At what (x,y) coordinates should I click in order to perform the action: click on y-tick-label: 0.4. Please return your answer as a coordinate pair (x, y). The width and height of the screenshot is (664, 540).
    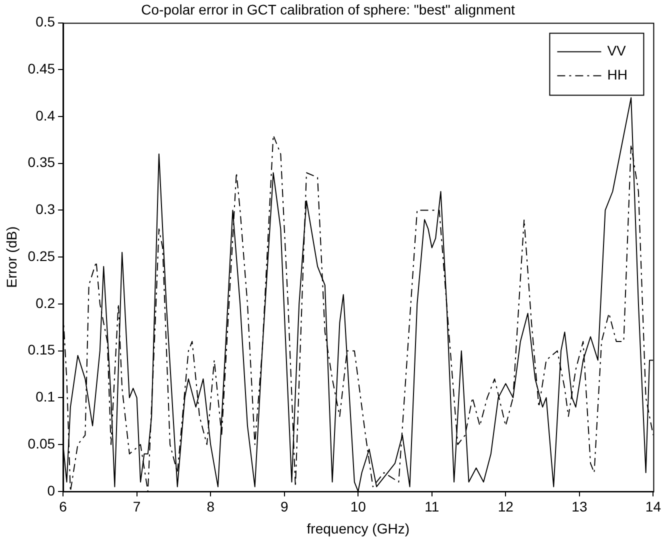
    Looking at the image, I should click on (46, 115).